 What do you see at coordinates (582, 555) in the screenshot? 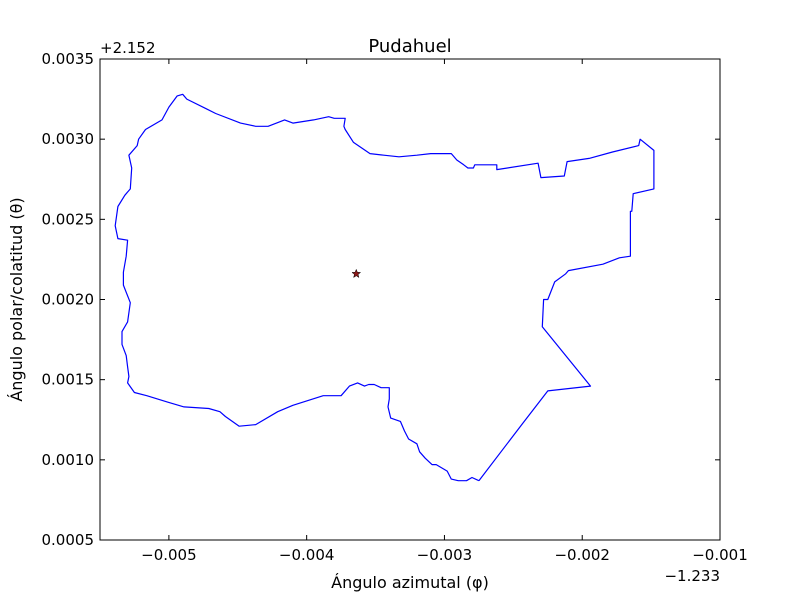
I see `x-tick-label: −0.002` at bounding box center [582, 555].